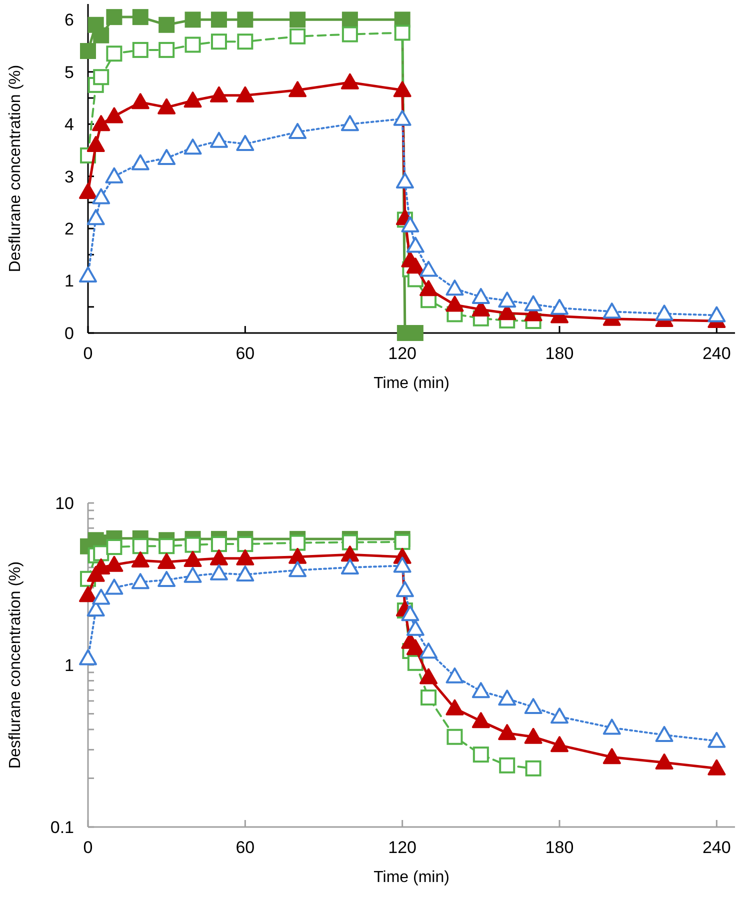 Image resolution: width=746 pixels, height=912 pixels. I want to click on y-tick-label: 0.1, so click(62, 827).